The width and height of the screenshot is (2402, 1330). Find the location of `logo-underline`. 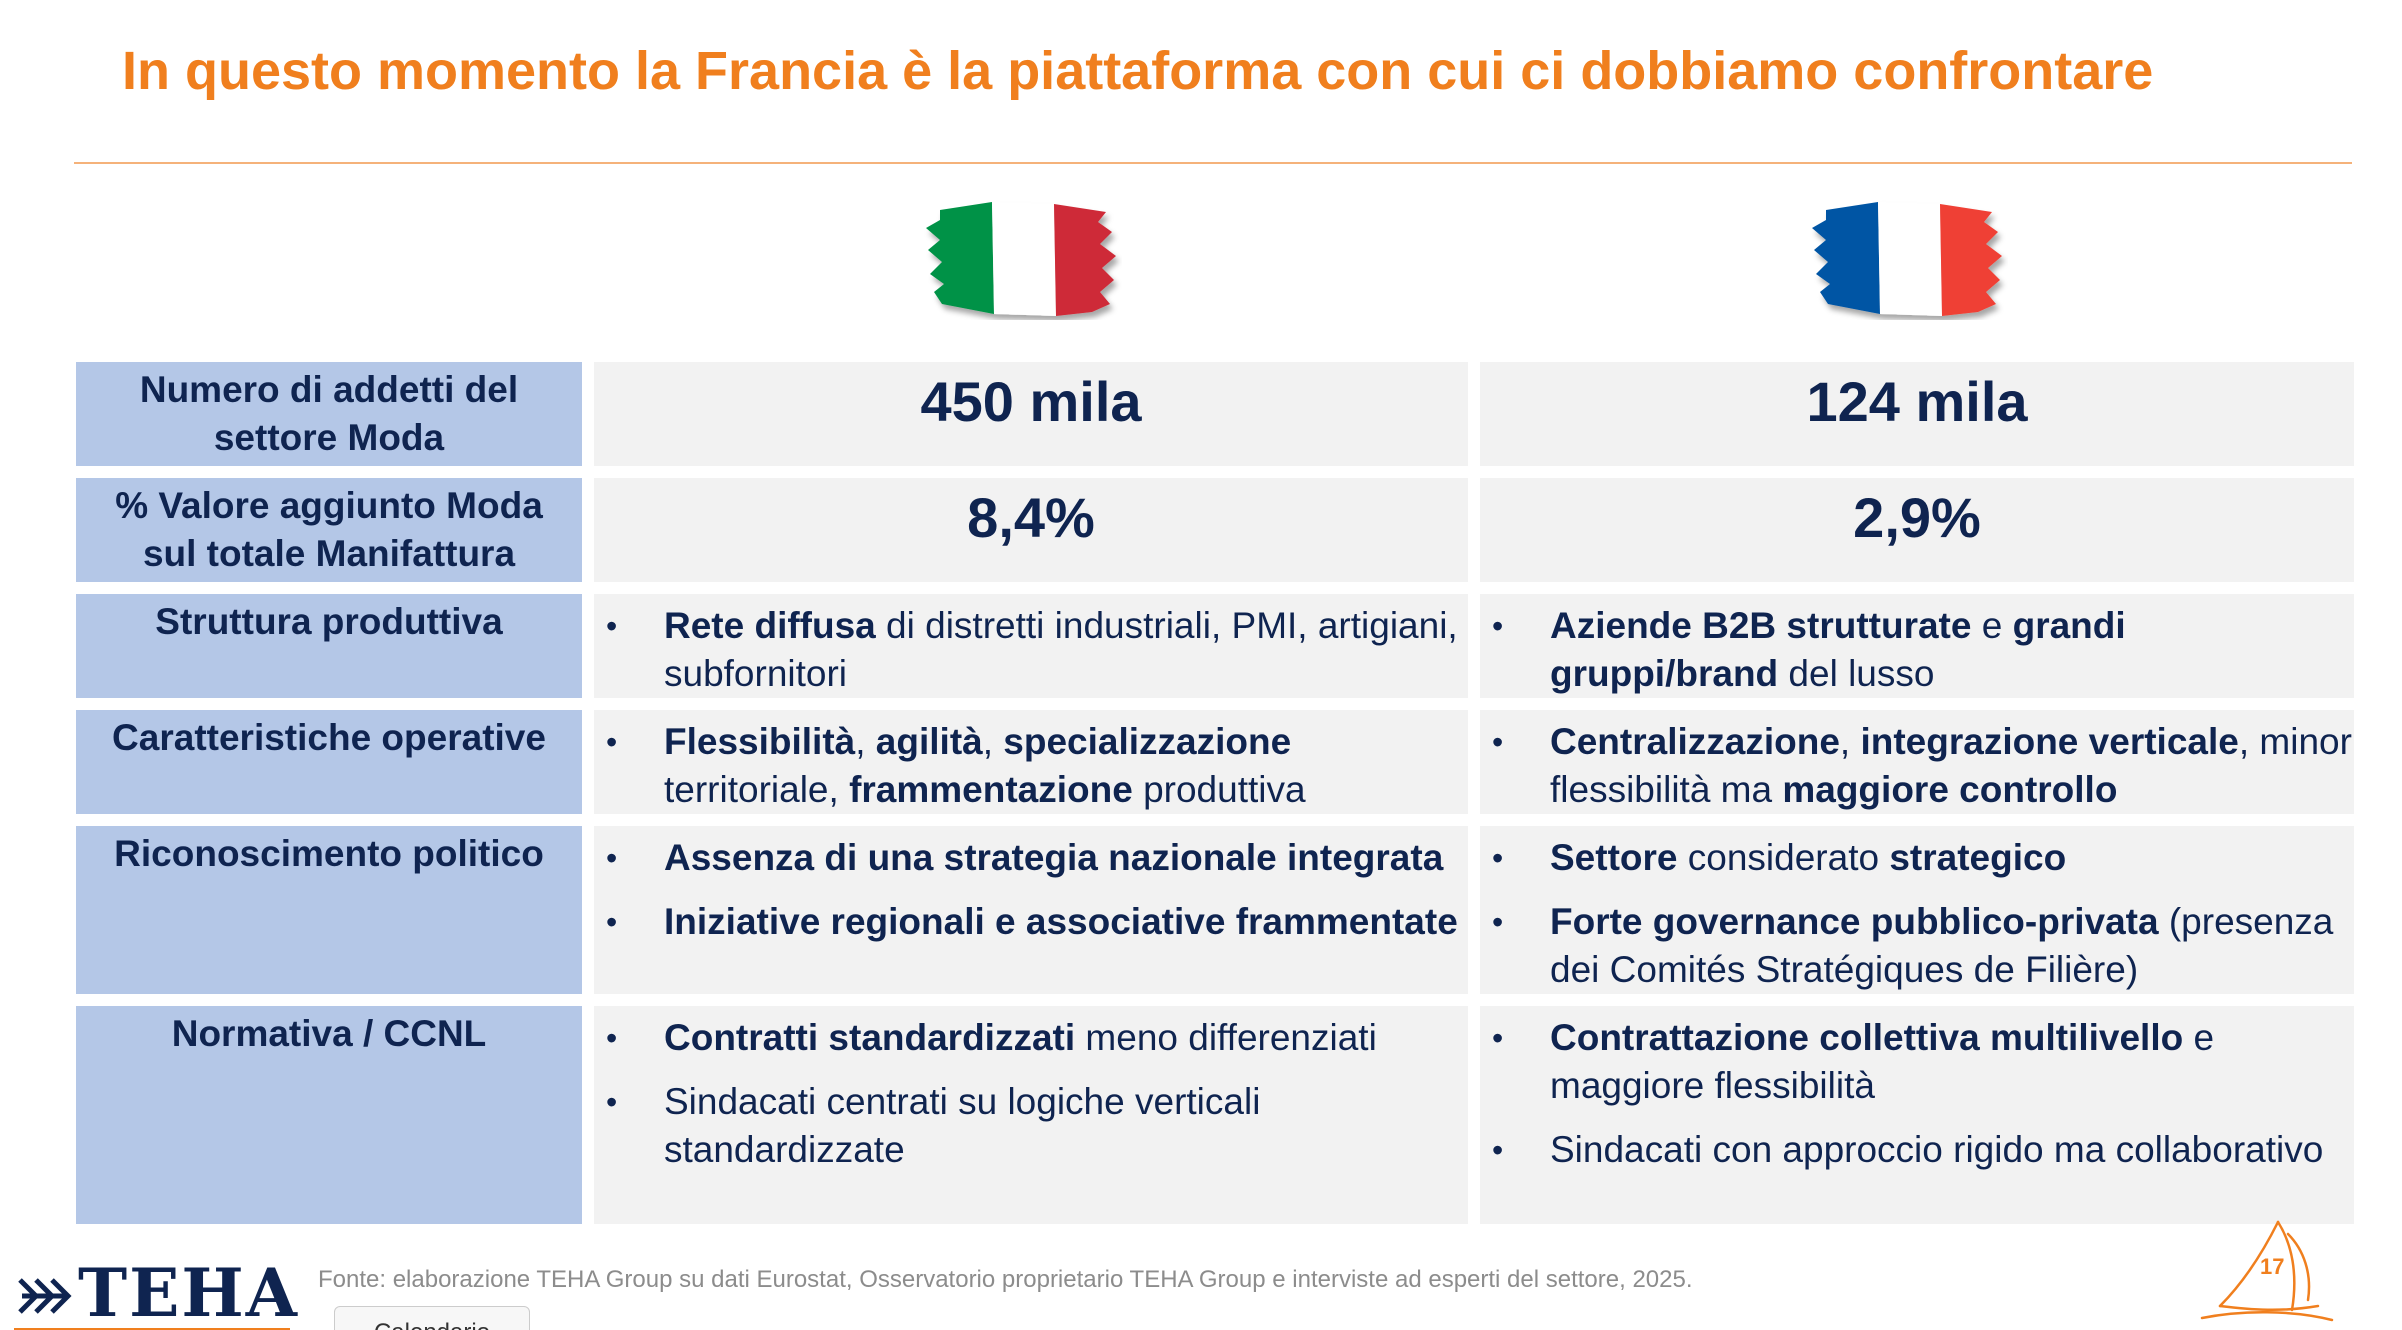

logo-underline is located at coordinates (152, 1329).